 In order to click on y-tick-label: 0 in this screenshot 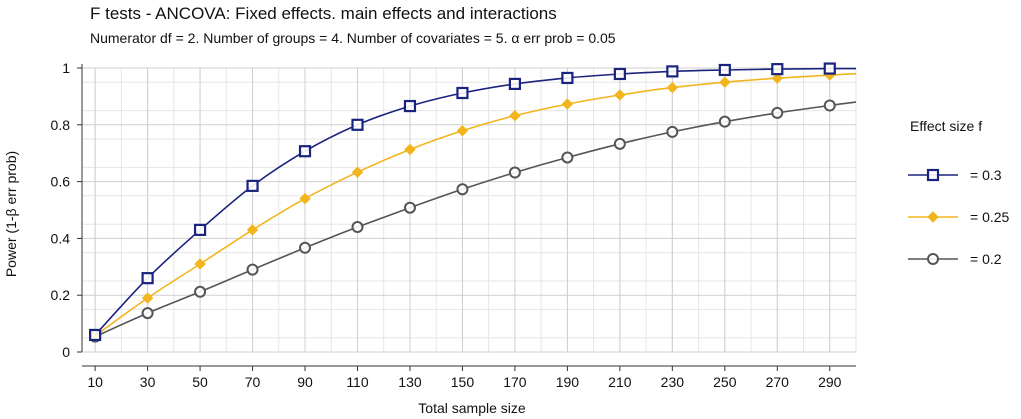, I will do `click(66, 352)`.